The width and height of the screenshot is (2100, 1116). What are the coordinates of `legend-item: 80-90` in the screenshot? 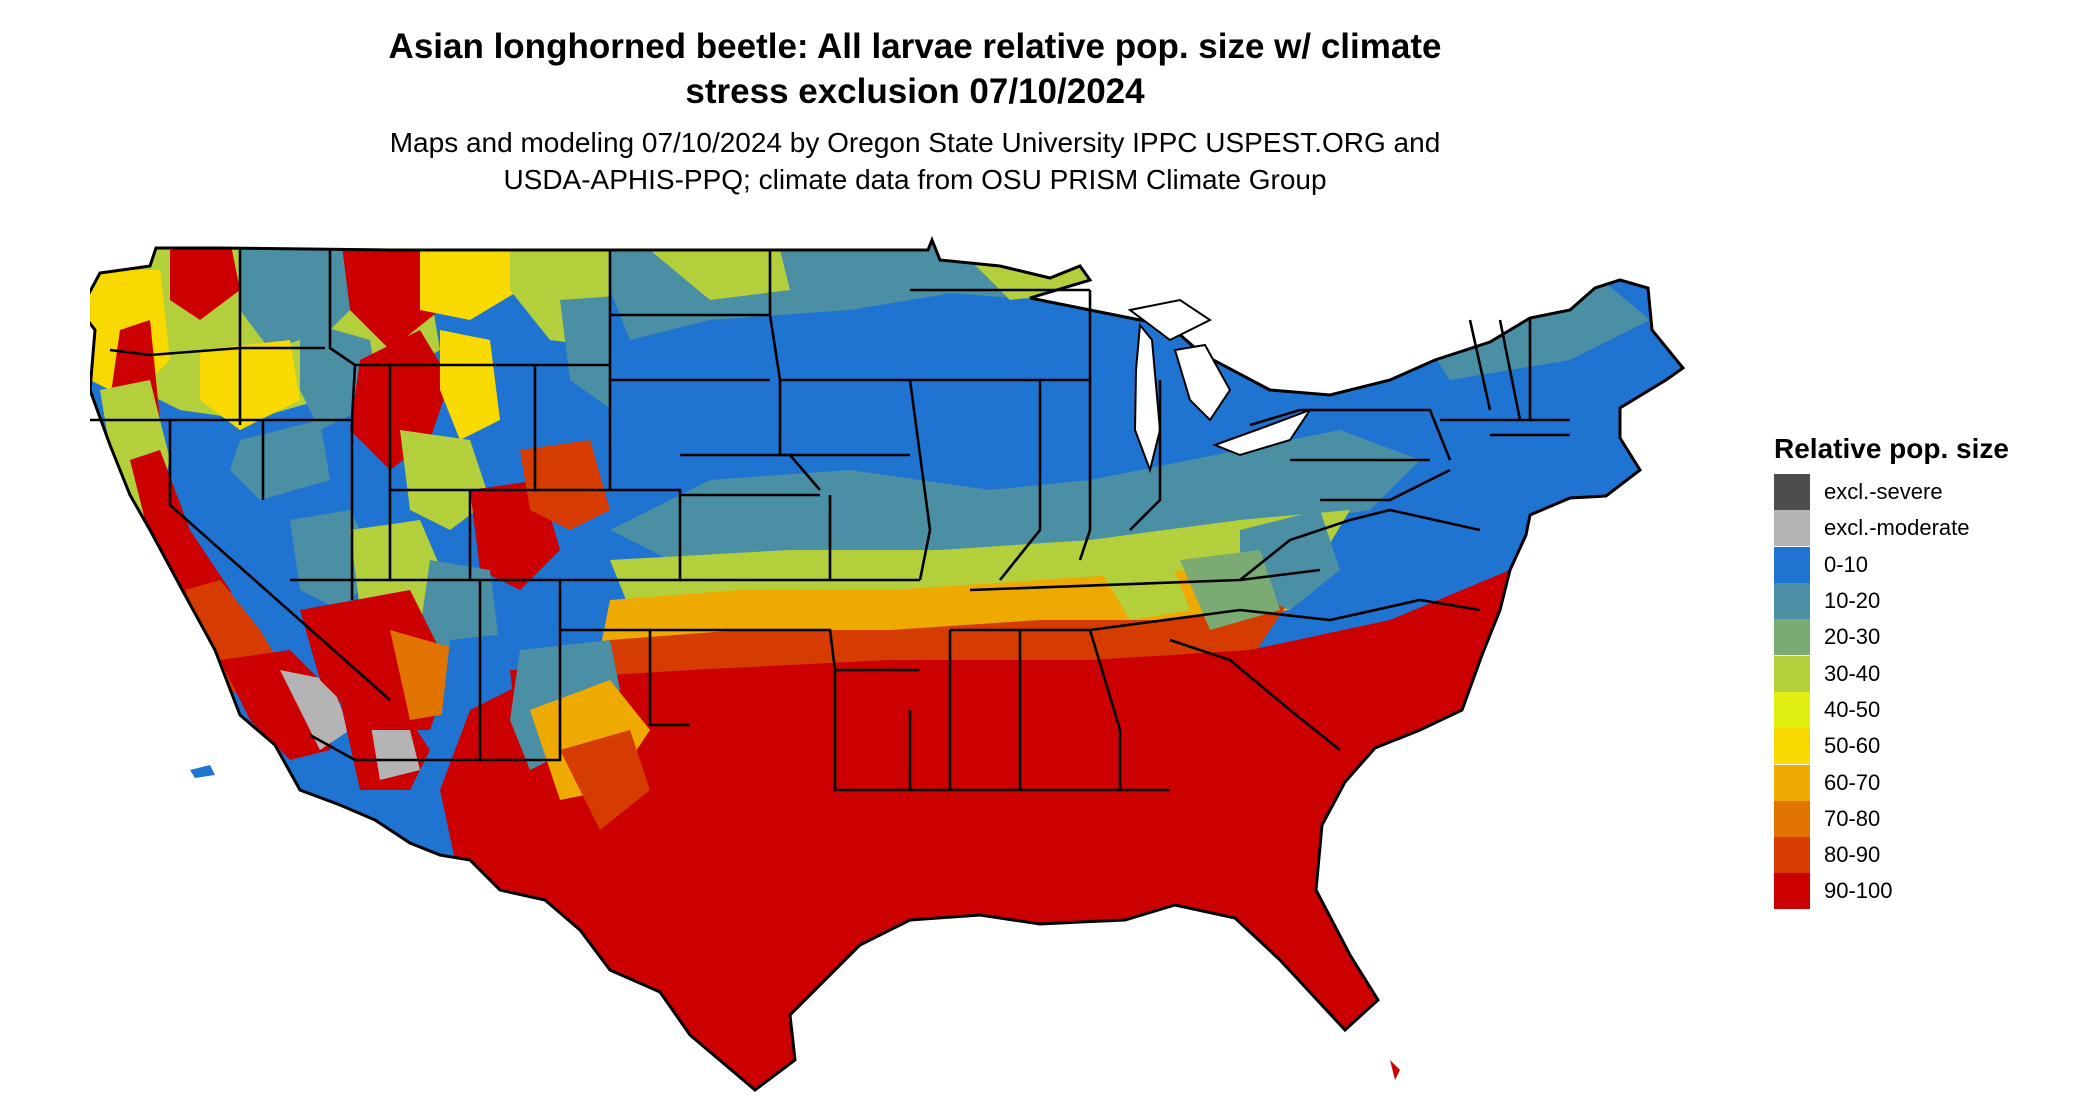 It's located at (1934, 855).